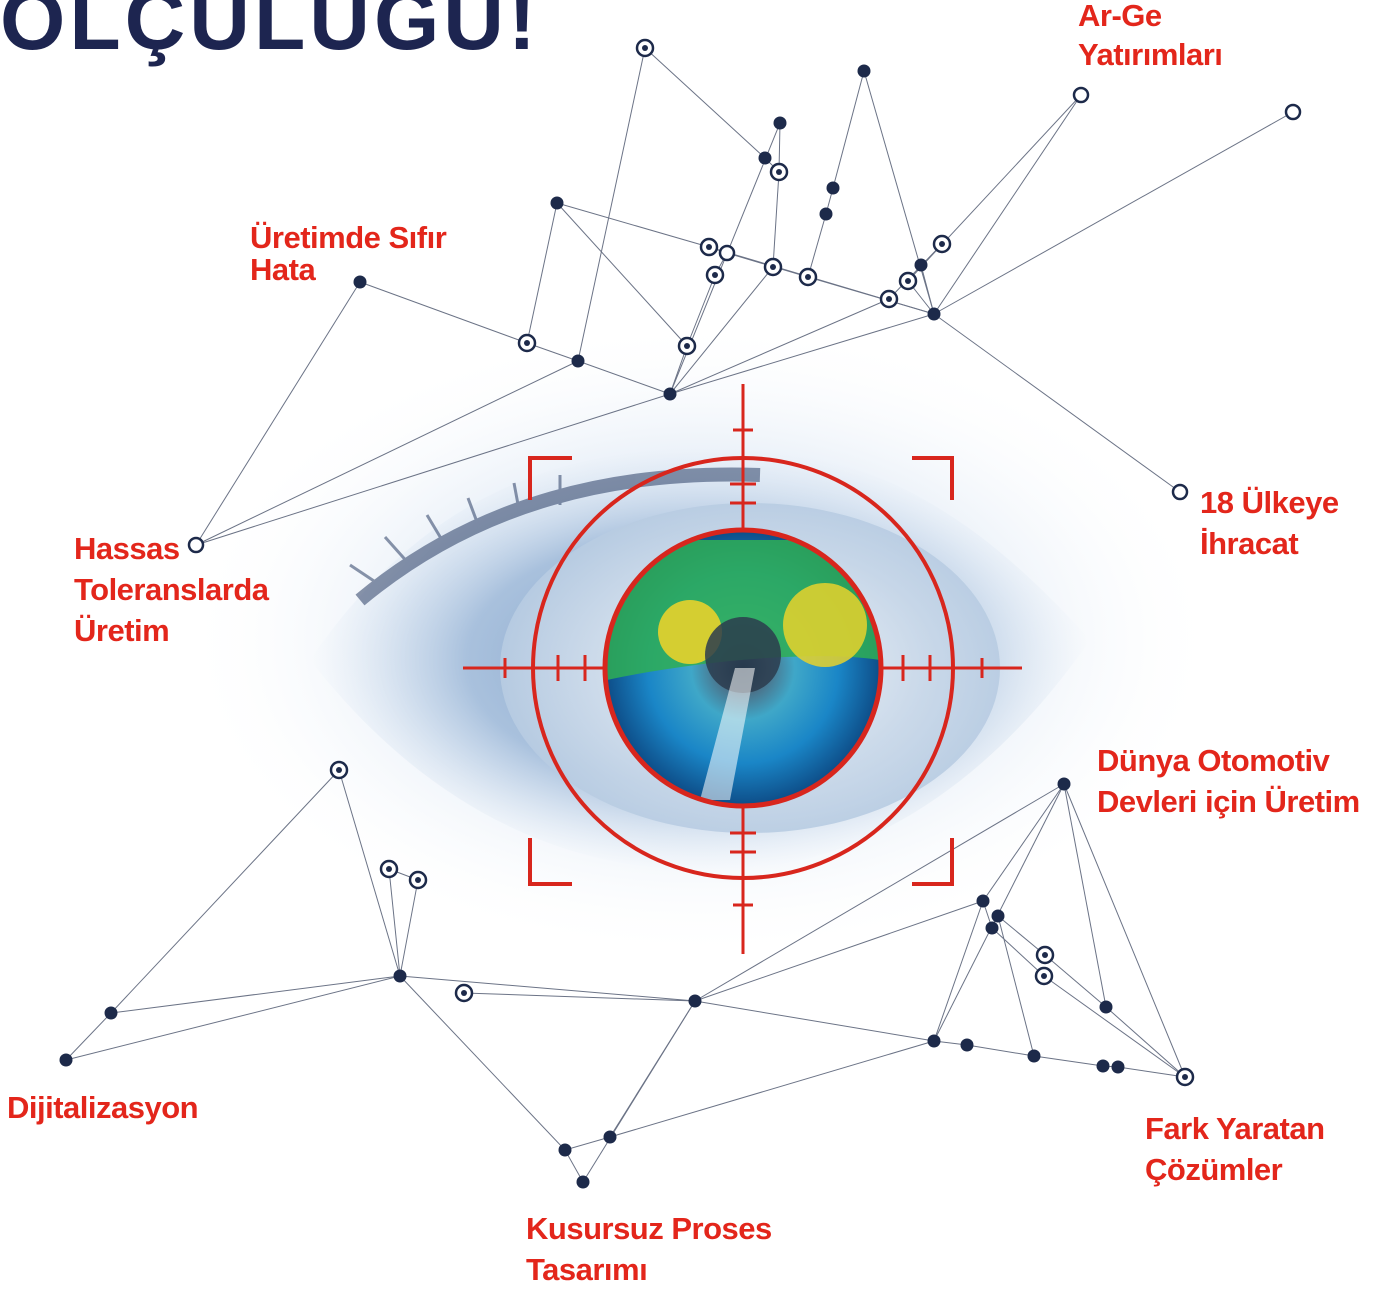 The image size is (1381, 1290). I want to click on label-sifir-hata: Üretimde Sıfır Hata, so click(348, 254).